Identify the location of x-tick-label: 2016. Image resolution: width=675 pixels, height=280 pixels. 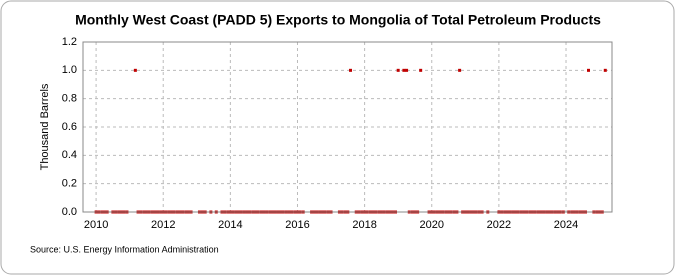
(297, 225).